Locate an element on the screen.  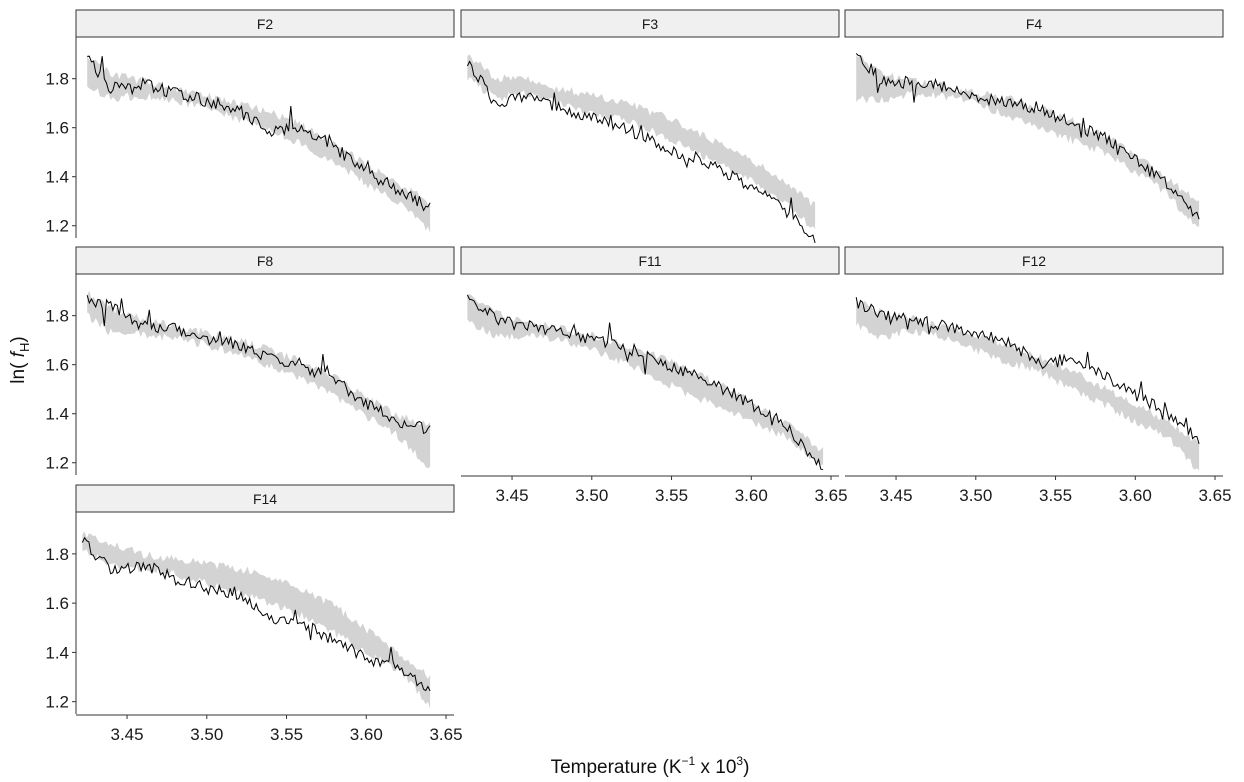
facet-strip-label: F2 is located at coordinates (265, 24).